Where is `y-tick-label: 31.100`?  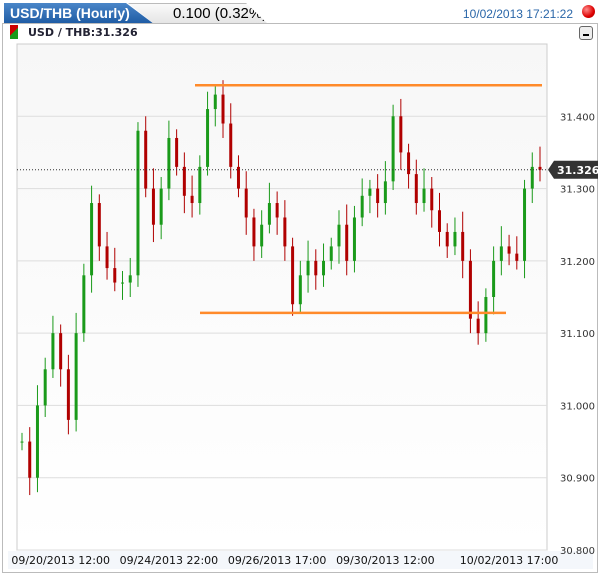 y-tick-label: 31.100 is located at coordinates (577, 334).